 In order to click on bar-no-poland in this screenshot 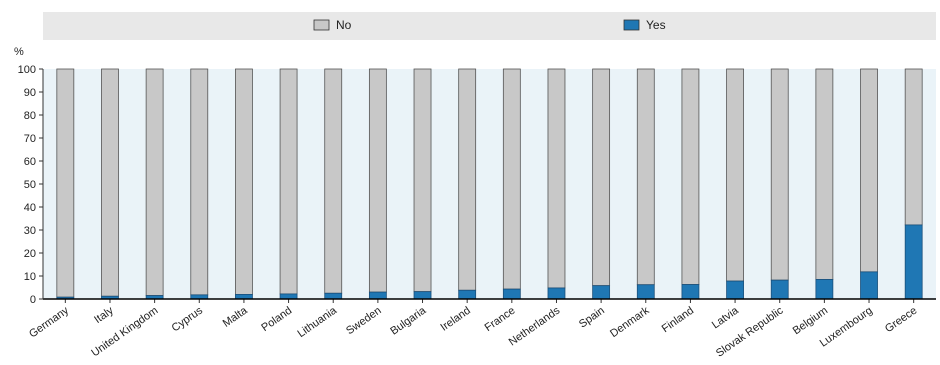, I will do `click(288, 181)`.